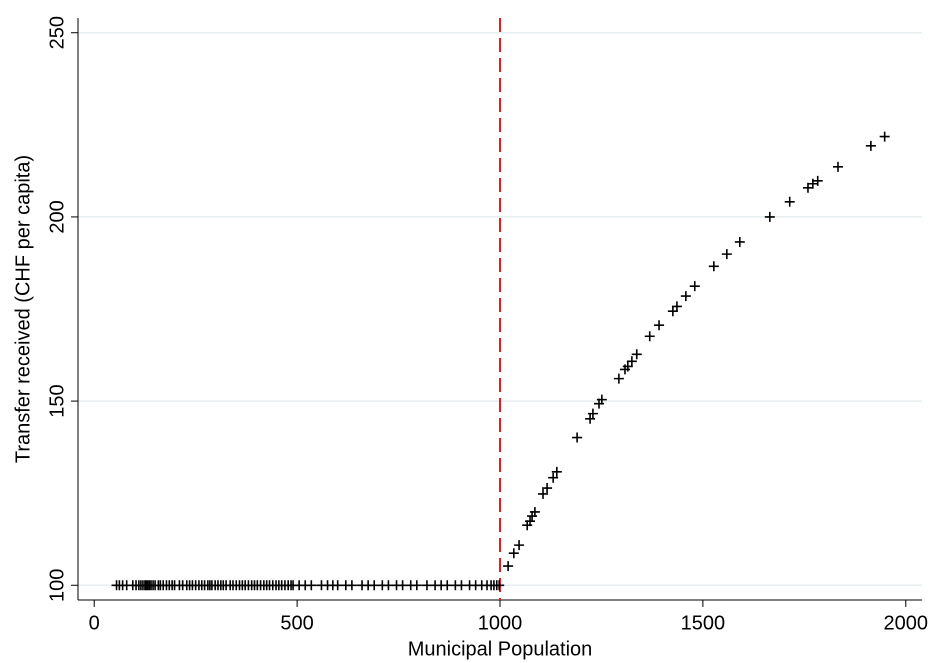  I want to click on x-axis-label: Municipal Population, so click(500, 649).